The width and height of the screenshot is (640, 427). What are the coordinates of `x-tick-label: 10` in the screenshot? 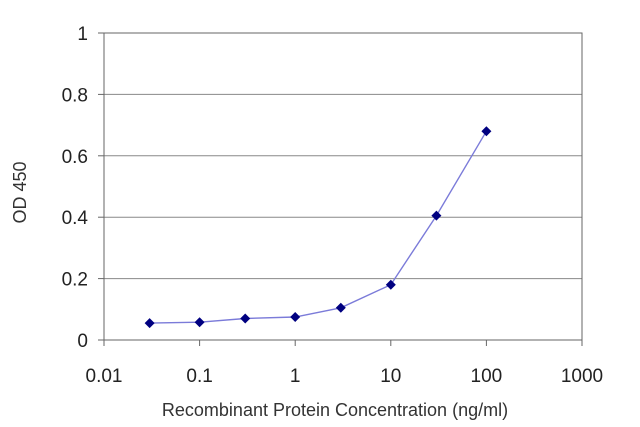 It's located at (390, 376).